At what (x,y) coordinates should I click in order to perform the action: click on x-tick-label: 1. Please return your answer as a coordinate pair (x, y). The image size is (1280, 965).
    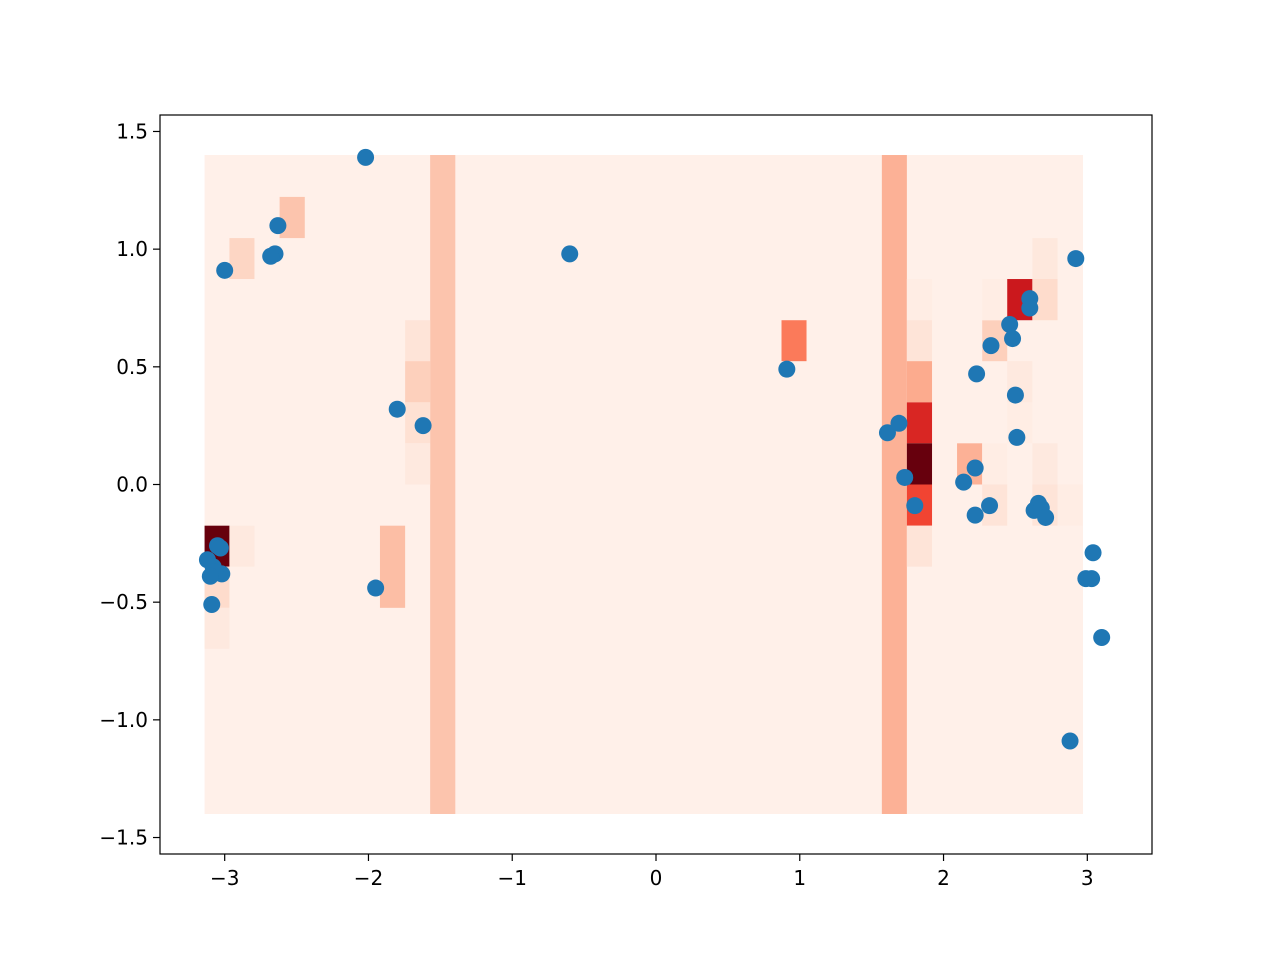
    Looking at the image, I should click on (799, 878).